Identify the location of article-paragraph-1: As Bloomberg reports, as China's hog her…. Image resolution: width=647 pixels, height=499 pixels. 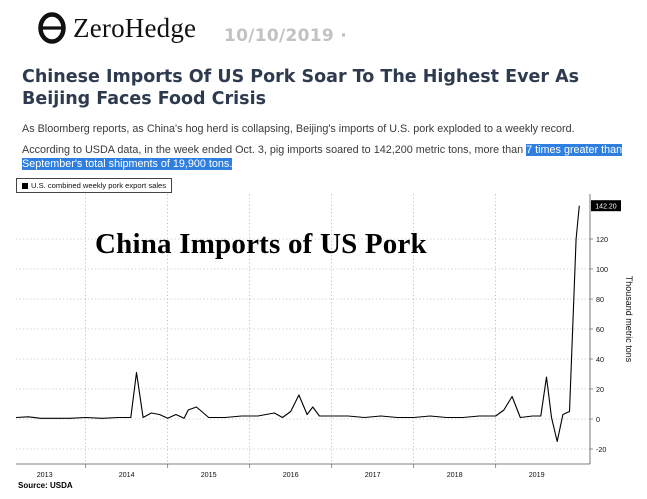
(298, 129).